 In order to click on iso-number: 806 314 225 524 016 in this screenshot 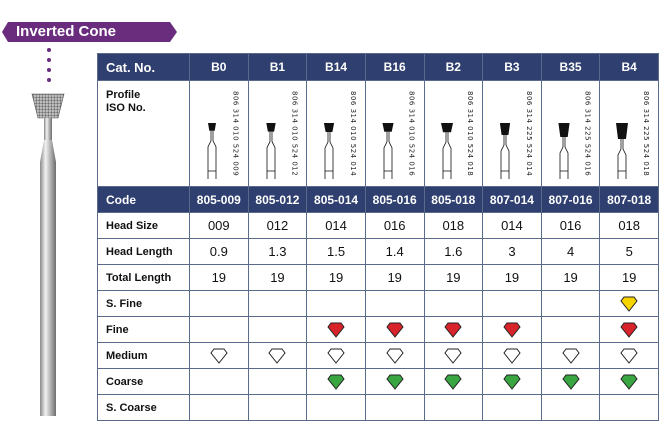, I will do `click(587, 134)`.